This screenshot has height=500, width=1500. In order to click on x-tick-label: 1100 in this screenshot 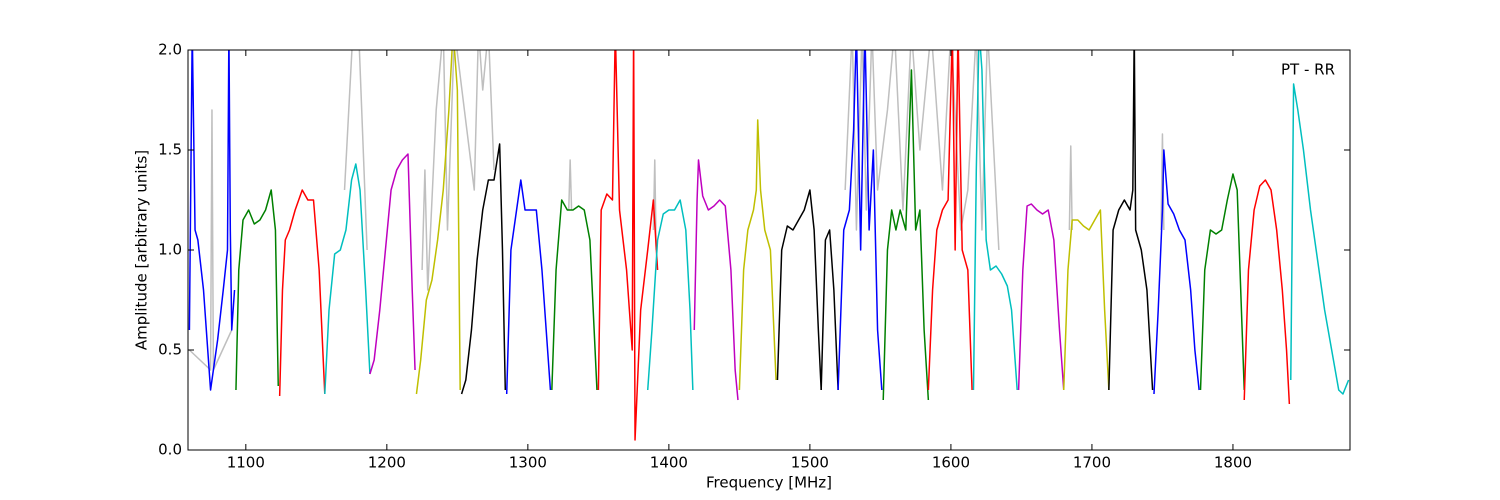, I will do `click(246, 463)`.